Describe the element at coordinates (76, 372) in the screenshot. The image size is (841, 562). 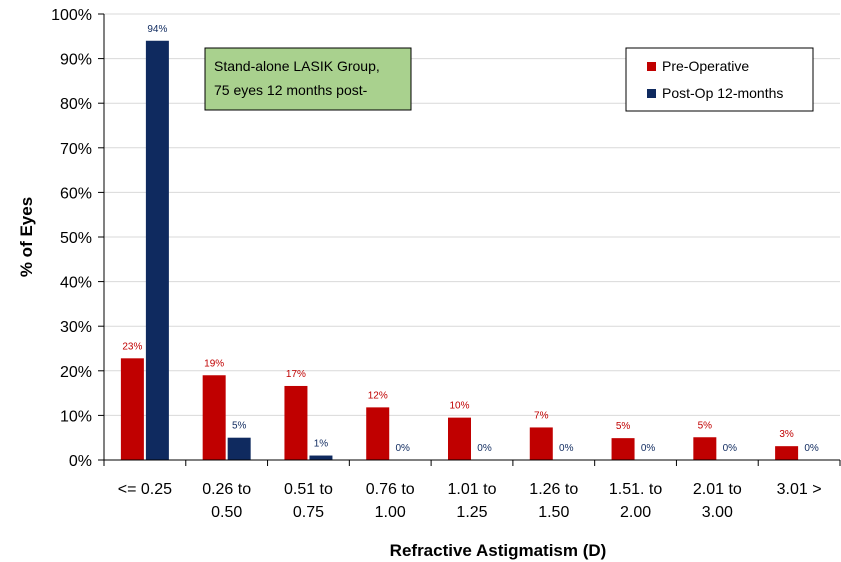
I see `y-tick-label: 20%` at that location.